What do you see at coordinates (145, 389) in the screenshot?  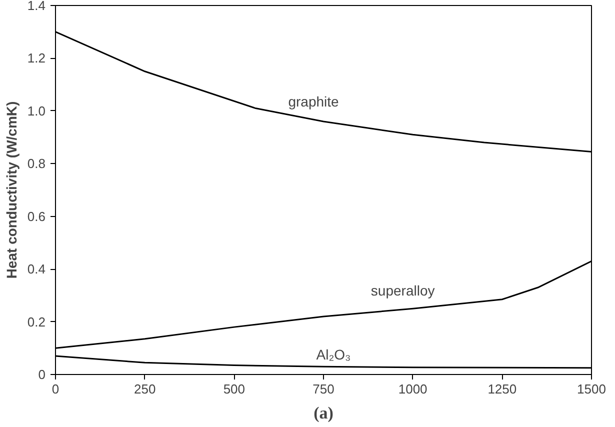 I see `x-tick-label: 250` at bounding box center [145, 389].